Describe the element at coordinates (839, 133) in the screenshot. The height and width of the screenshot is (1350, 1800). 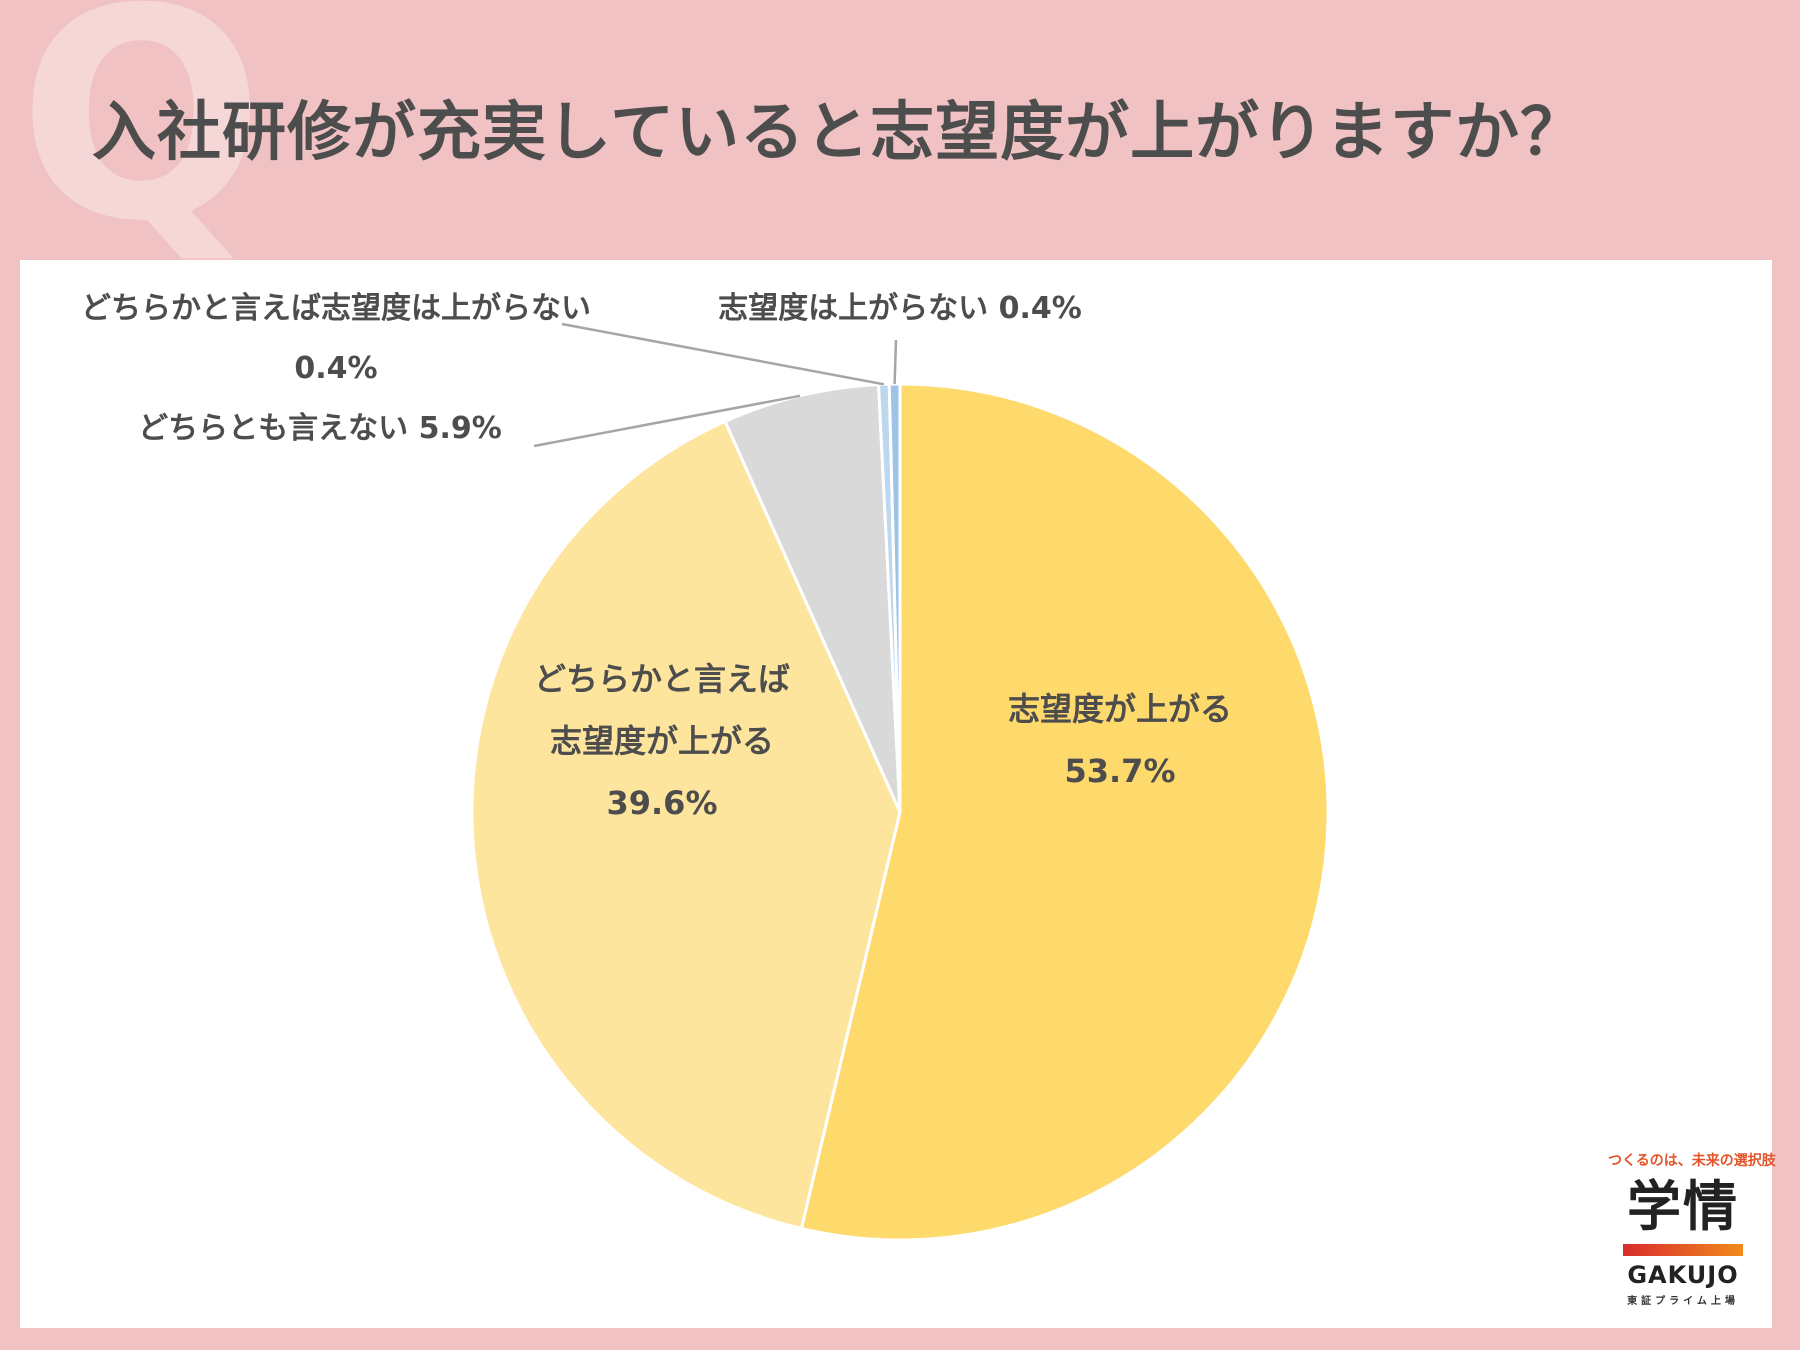
I see `page-title: 入社研修が充実していると志望度が上がりますか？` at that location.